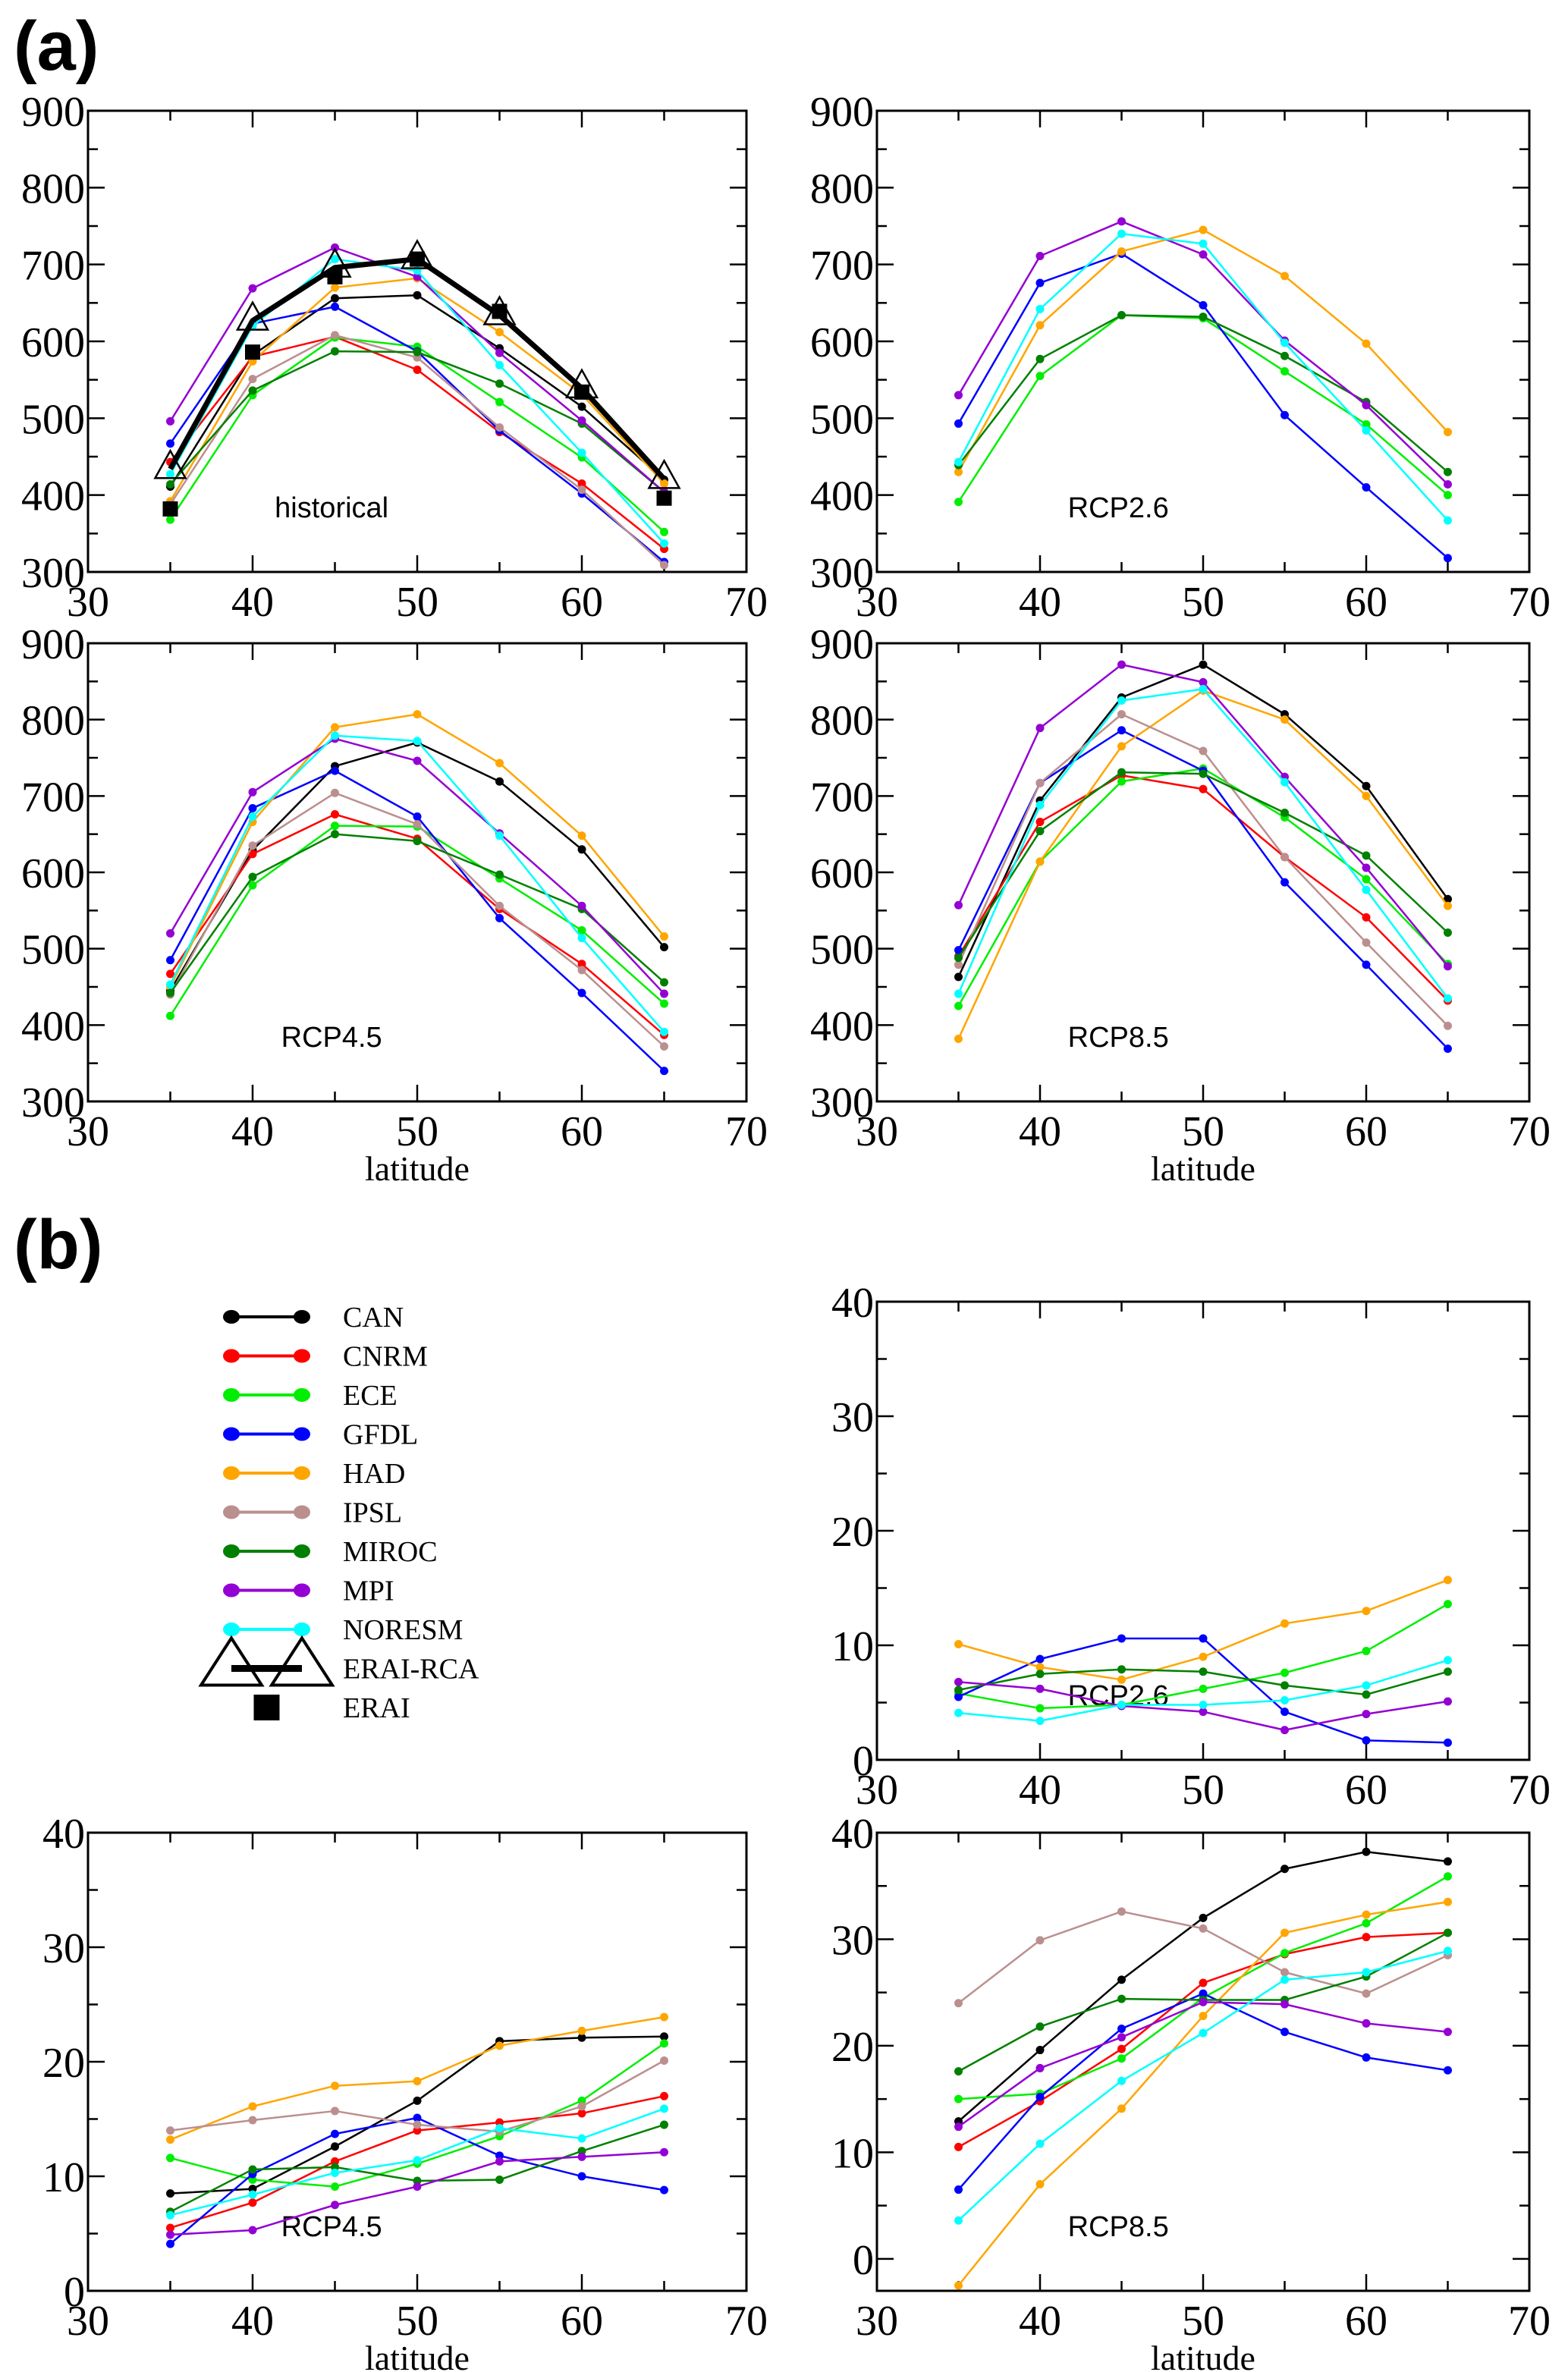  What do you see at coordinates (417, 884) in the screenshot?
I see `series-line-noresm` at bounding box center [417, 884].